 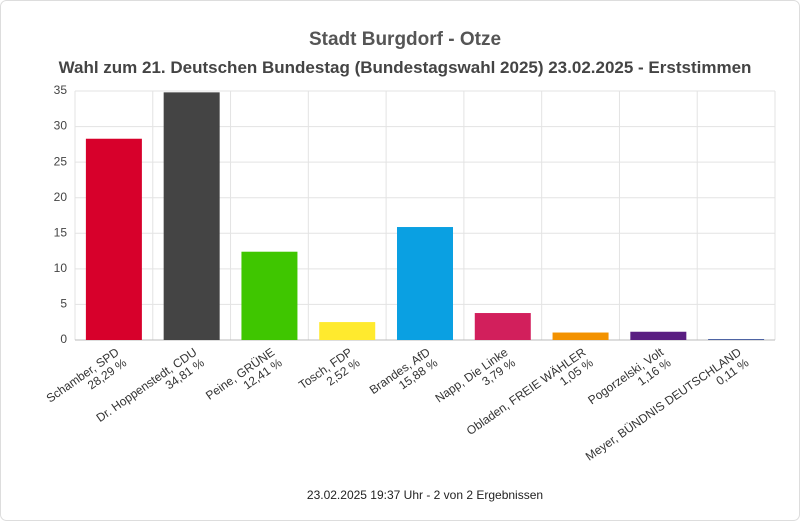 I want to click on y-tick-label: 35, so click(x=61, y=90).